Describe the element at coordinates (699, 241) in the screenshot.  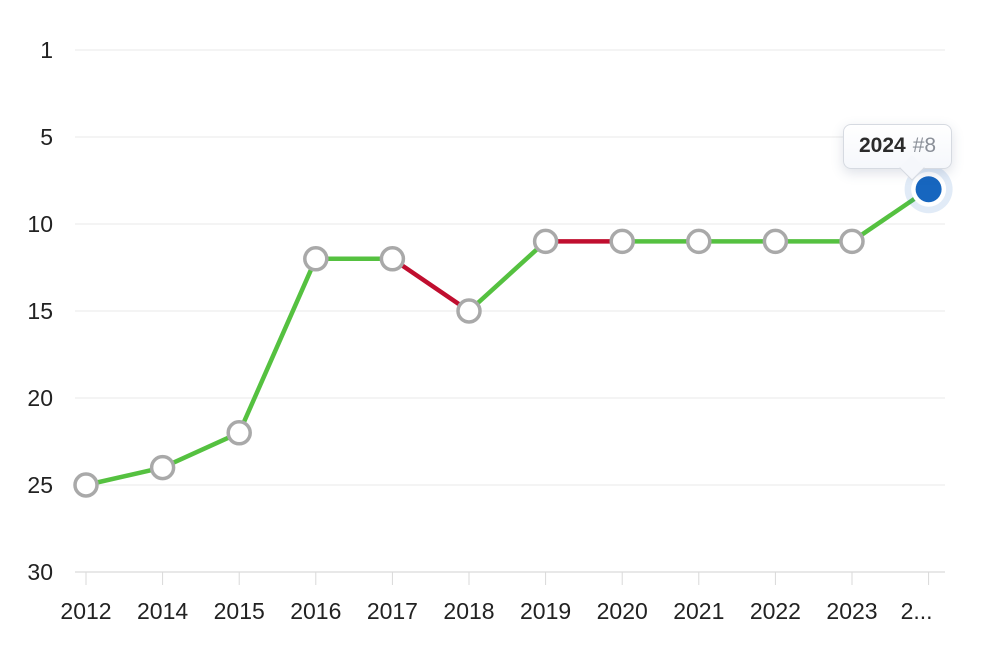
I see `data-point-2021` at that location.